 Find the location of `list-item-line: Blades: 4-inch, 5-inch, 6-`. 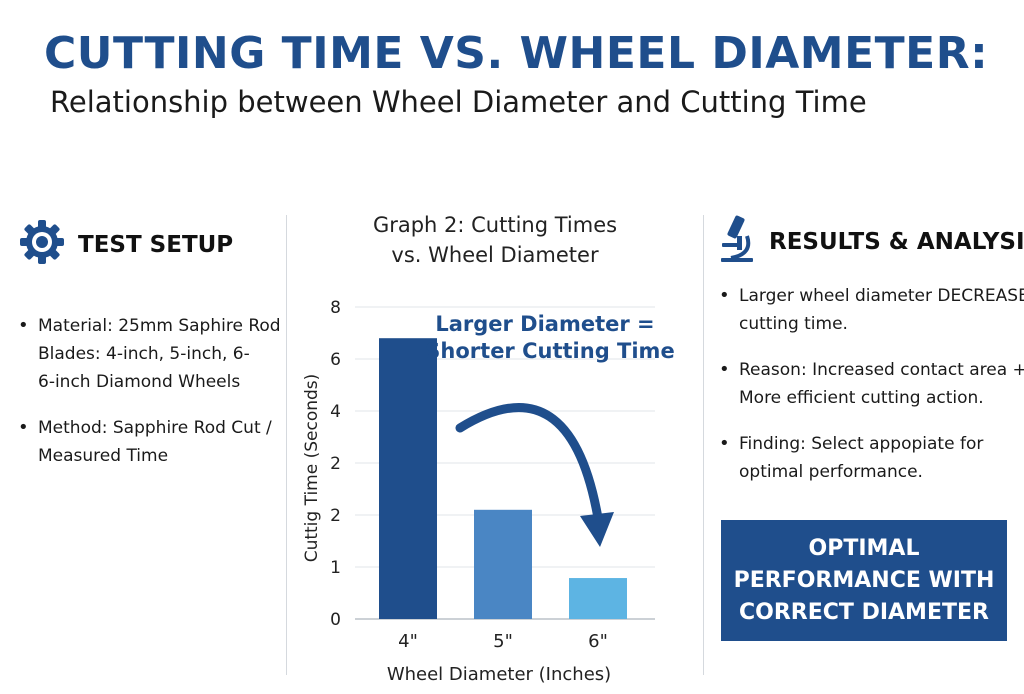

list-item-line: Blades: 4-inch, 5-inch, 6- is located at coordinates (144, 354).